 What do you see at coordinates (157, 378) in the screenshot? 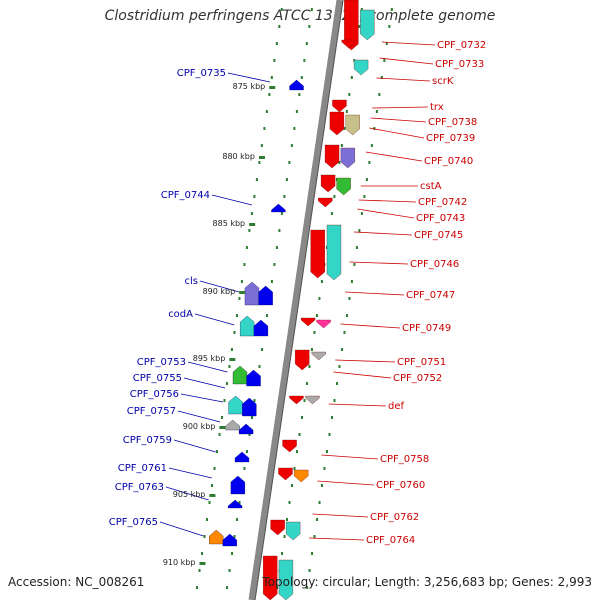
I see `forward-gene-label: CPF_0755` at bounding box center [157, 378].